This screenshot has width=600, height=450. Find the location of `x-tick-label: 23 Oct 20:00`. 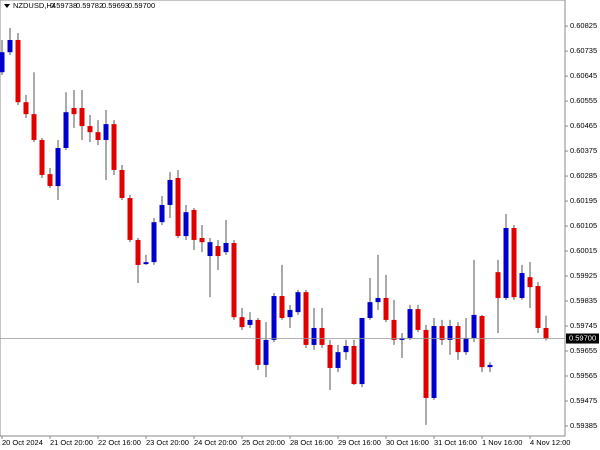

x-tick-label: 23 Oct 20:00 is located at coordinates (167, 442).